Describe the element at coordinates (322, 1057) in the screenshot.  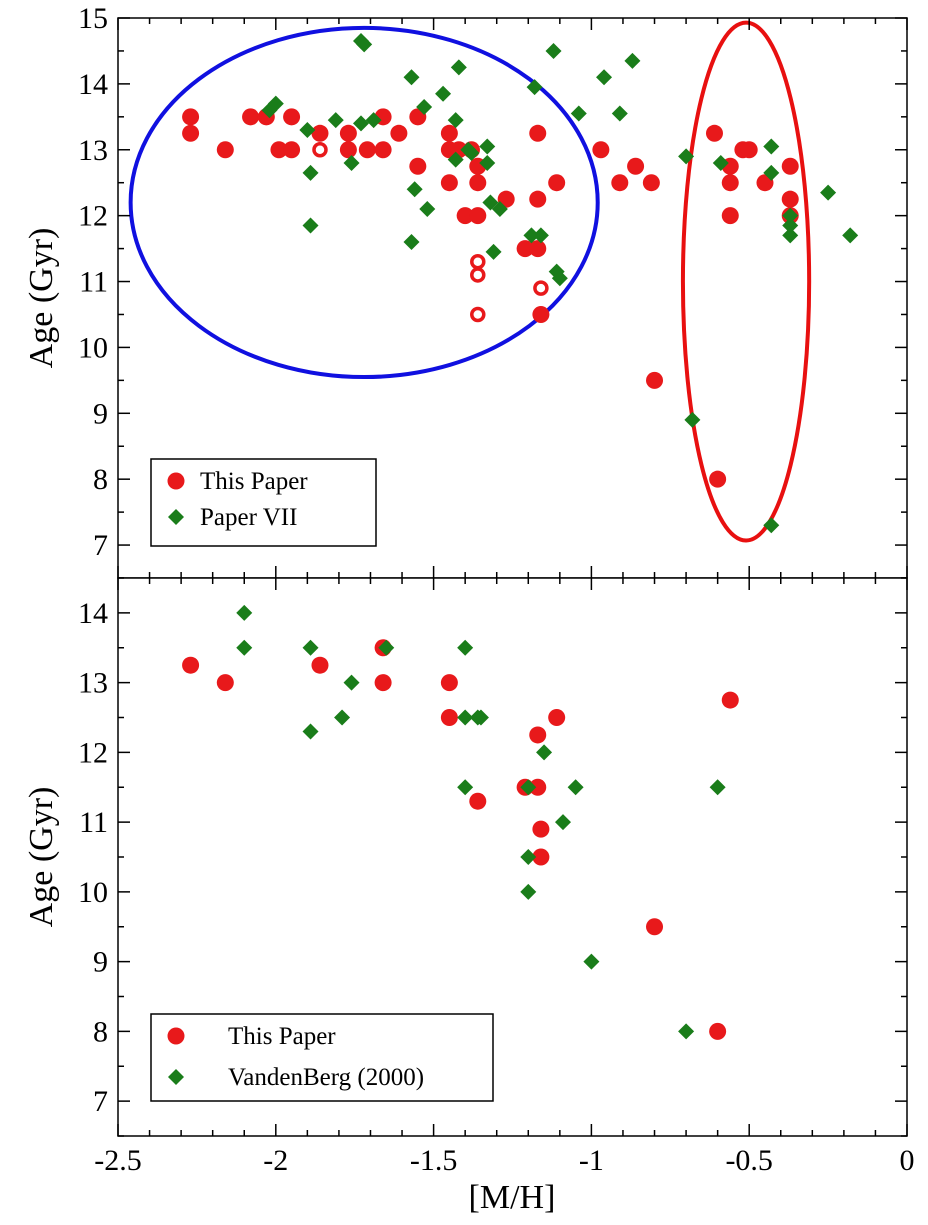
I see `bottom-panel-legend-box` at that location.